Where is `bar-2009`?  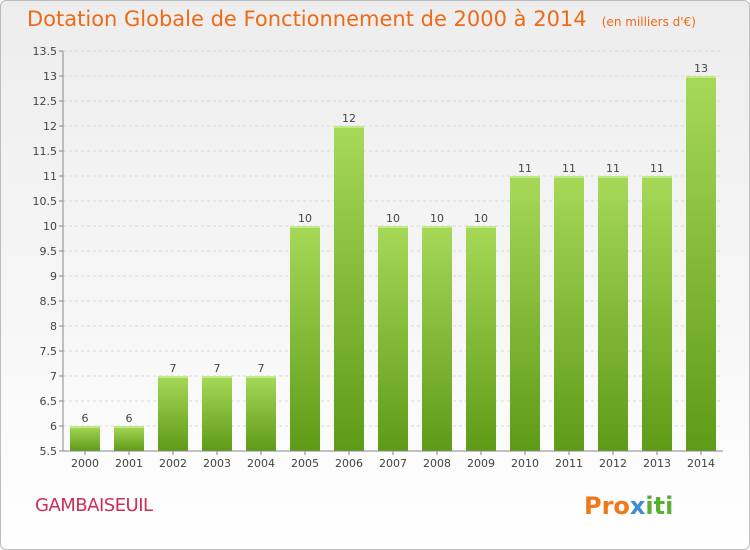
bar-2009 is located at coordinates (481, 338).